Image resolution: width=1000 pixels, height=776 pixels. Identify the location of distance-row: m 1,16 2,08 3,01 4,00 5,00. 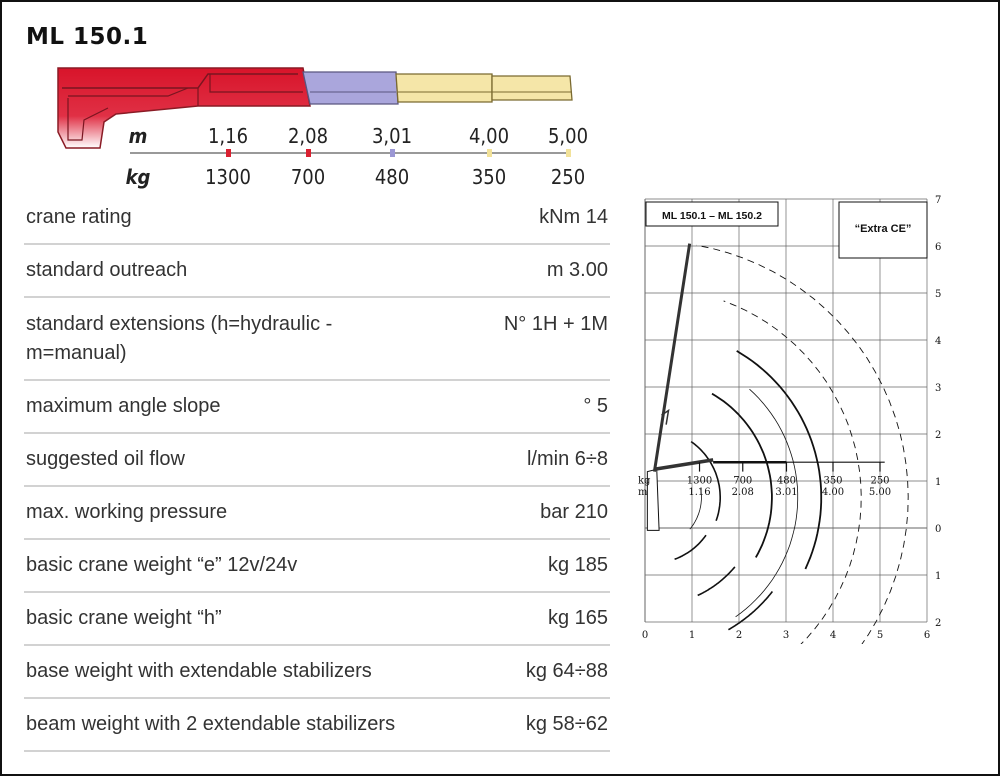
(362, 136).